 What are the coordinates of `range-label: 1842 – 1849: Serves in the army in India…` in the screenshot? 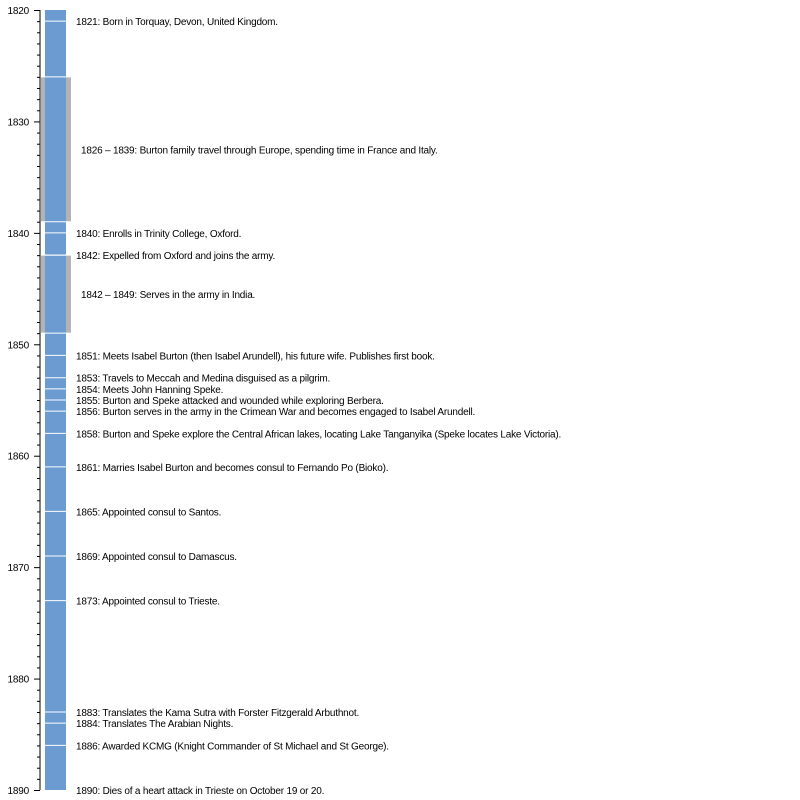 It's located at (168, 295).